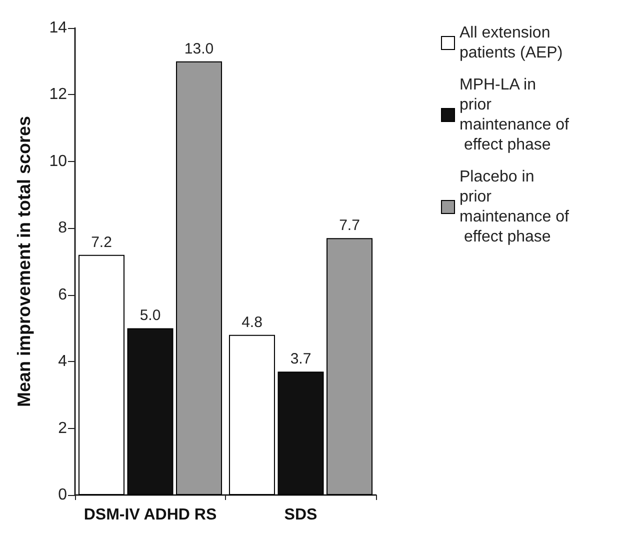  What do you see at coordinates (252, 322) in the screenshot?
I see `data-label: 4.8` at bounding box center [252, 322].